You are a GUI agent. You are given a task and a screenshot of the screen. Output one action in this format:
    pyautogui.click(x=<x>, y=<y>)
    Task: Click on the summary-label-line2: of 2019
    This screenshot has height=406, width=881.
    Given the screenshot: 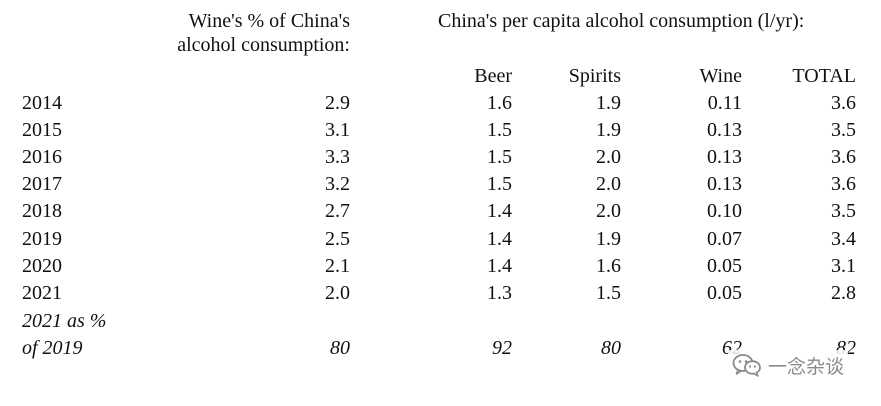 What is the action you would take?
    pyautogui.click(x=52, y=348)
    